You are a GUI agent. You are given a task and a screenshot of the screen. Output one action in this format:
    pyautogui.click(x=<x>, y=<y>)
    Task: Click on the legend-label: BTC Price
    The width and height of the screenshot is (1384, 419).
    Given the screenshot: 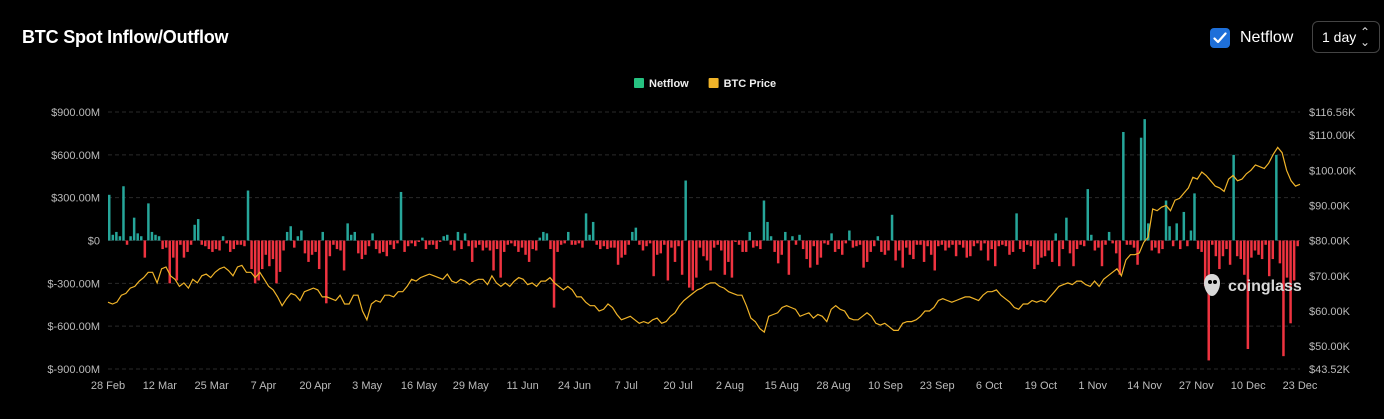 What is the action you would take?
    pyautogui.click(x=750, y=84)
    